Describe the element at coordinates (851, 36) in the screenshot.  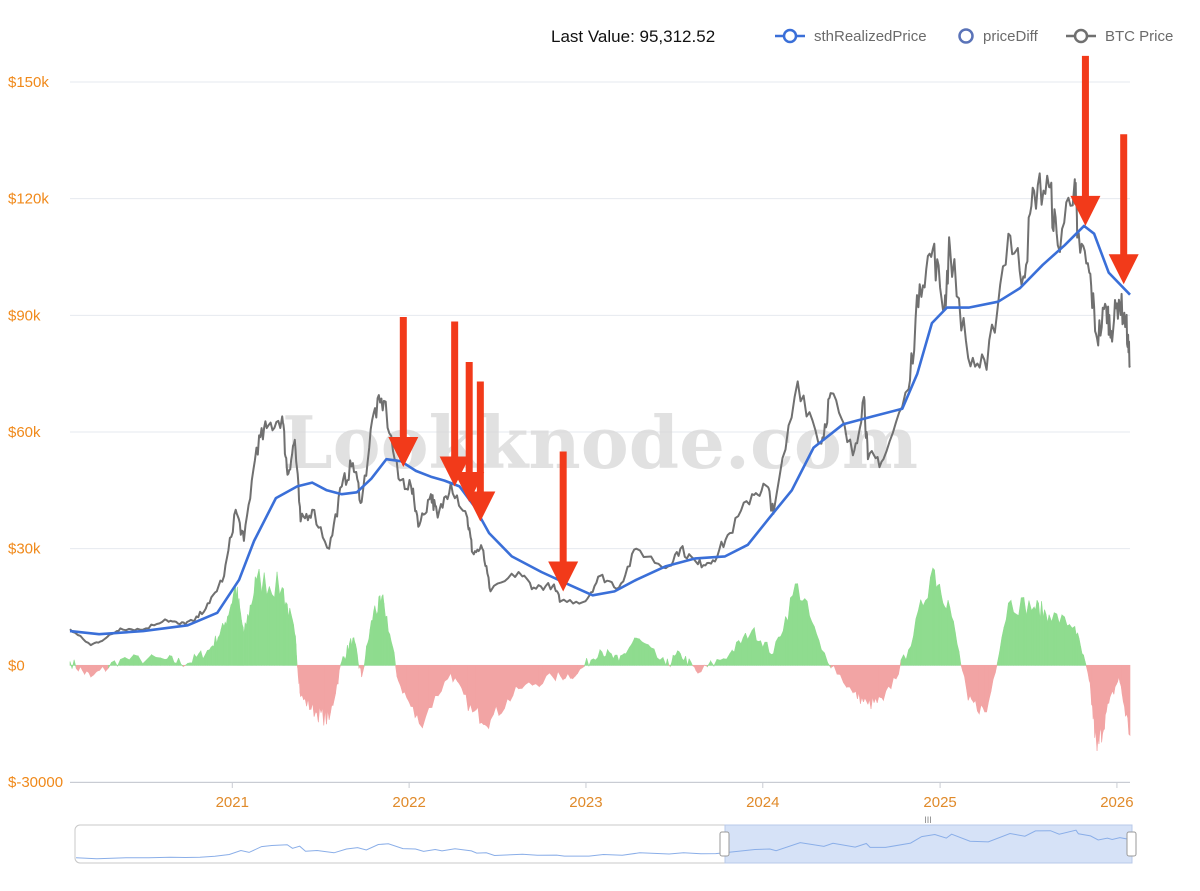
I see `legend-item-sthrealizedprice: sthRealizedPrice` at that location.